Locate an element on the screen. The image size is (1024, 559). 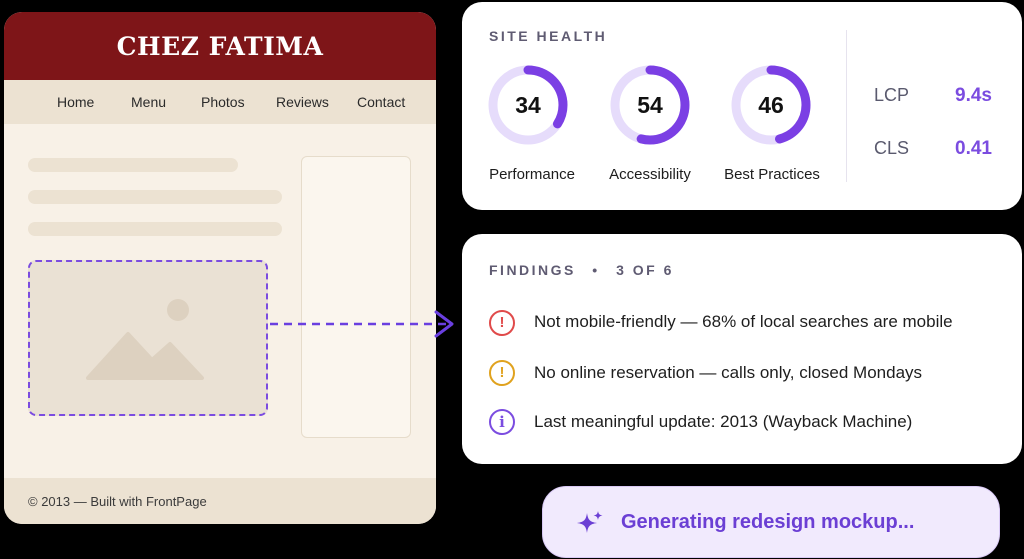
site-footer: © 2013 — Built with FrontPage is located at coordinates (220, 501).